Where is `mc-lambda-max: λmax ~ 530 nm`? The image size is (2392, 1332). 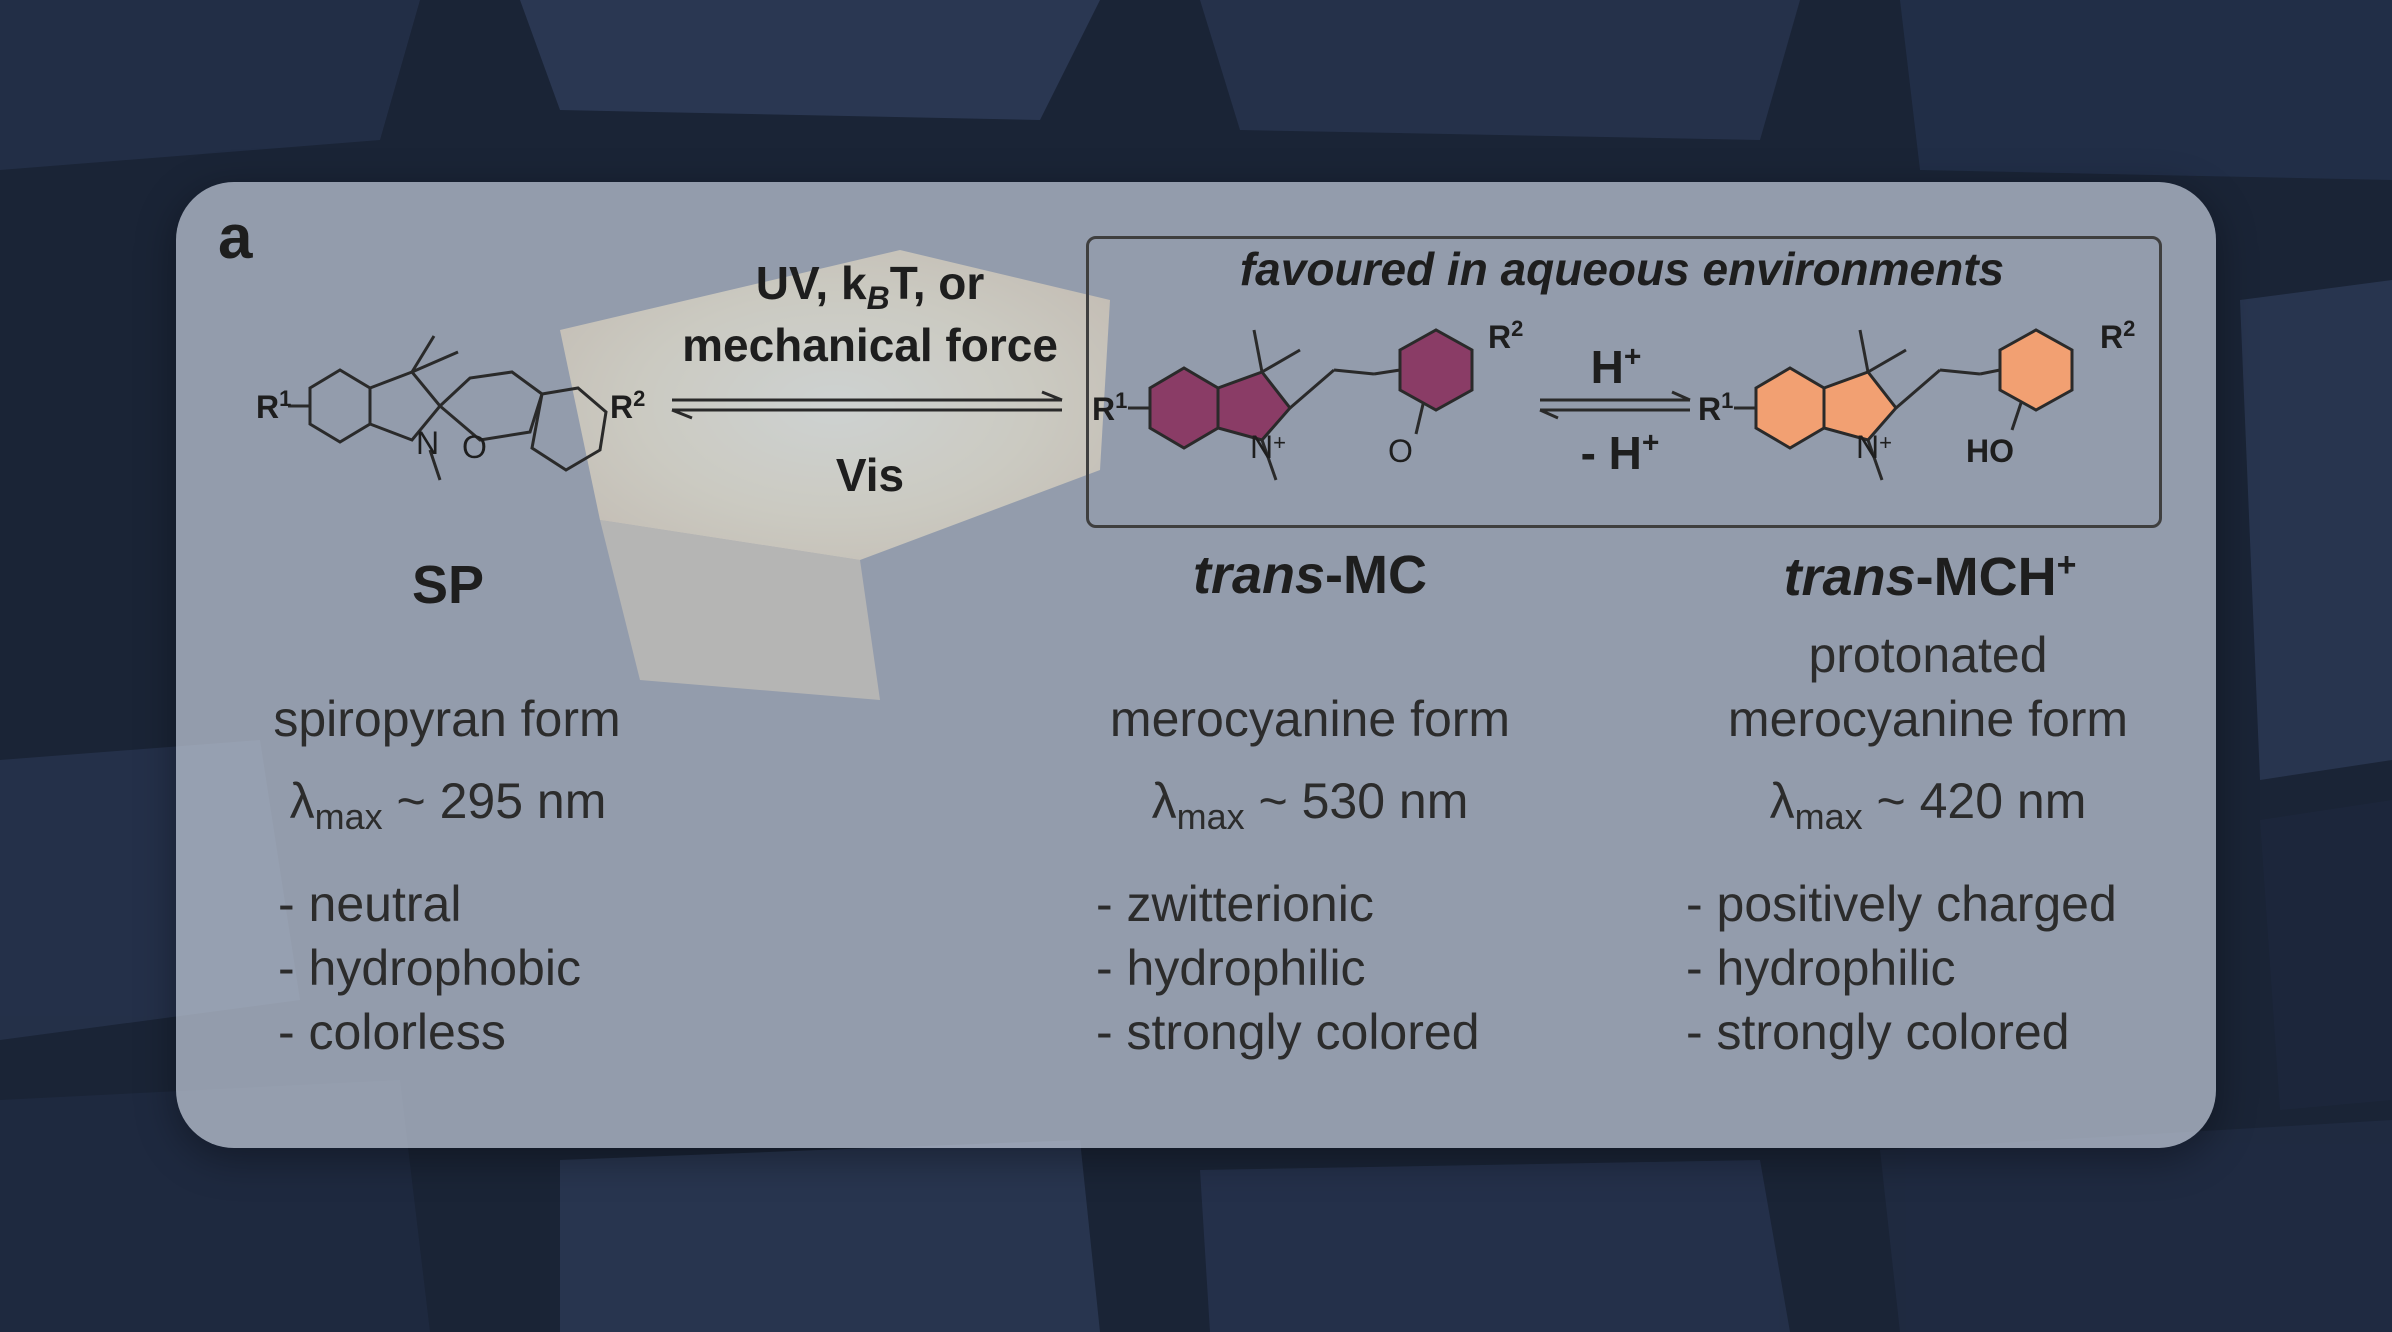
mc-lambda-max: λmax ~ 530 nm is located at coordinates (1310, 805).